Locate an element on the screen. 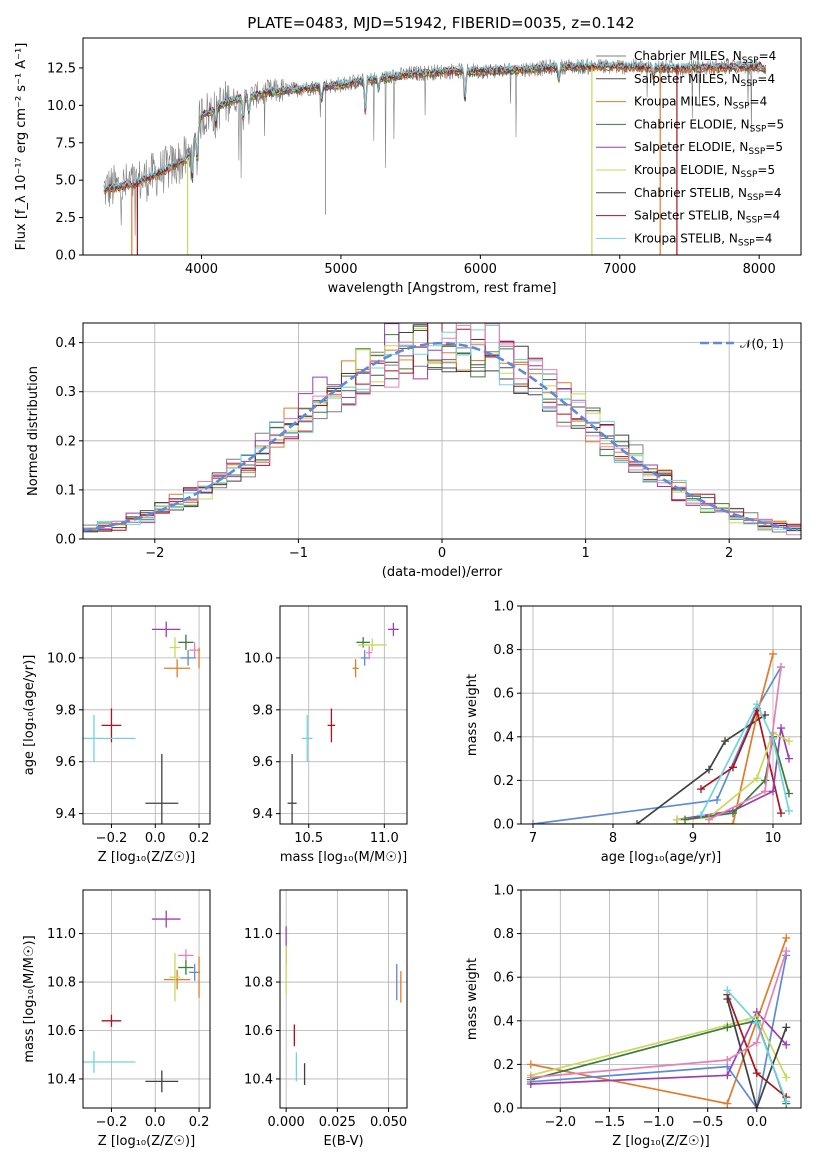 The height and width of the screenshot is (1174, 819). legend-entry-name: Salpeter ELODIE is located at coordinates (683, 147).